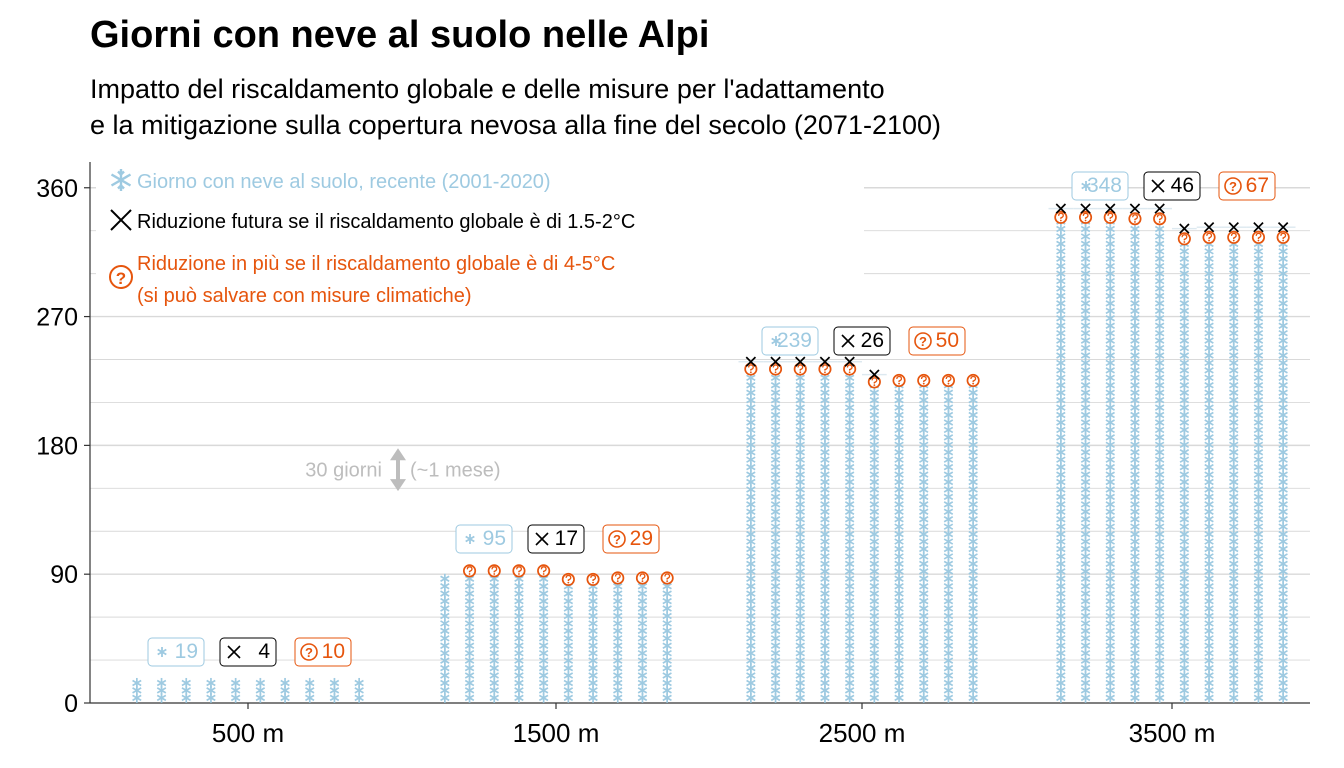  I want to click on mitigable-value-text: 10, so click(333, 651).